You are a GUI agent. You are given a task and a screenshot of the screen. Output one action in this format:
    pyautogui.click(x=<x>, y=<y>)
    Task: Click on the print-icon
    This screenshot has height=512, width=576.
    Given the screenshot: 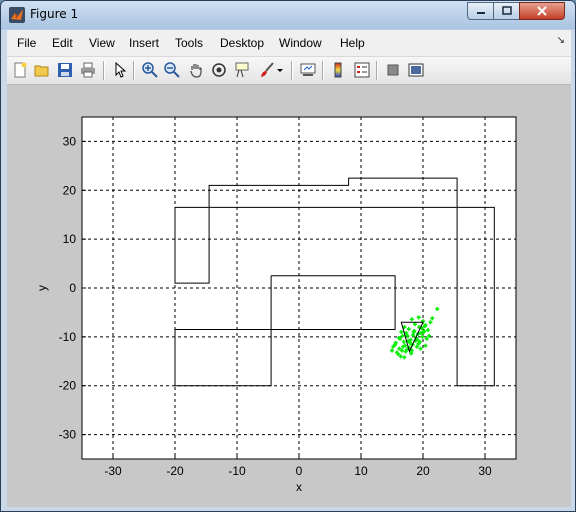 What is the action you would take?
    pyautogui.click(x=88, y=70)
    